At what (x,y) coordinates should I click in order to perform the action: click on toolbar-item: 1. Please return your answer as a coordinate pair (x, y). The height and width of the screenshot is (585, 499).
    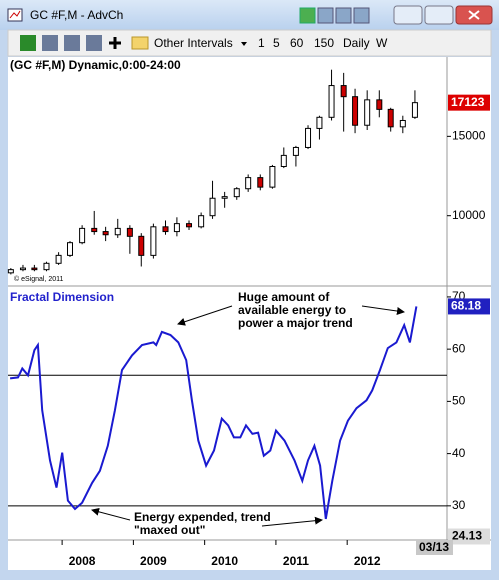
    Looking at the image, I should click on (261, 43).